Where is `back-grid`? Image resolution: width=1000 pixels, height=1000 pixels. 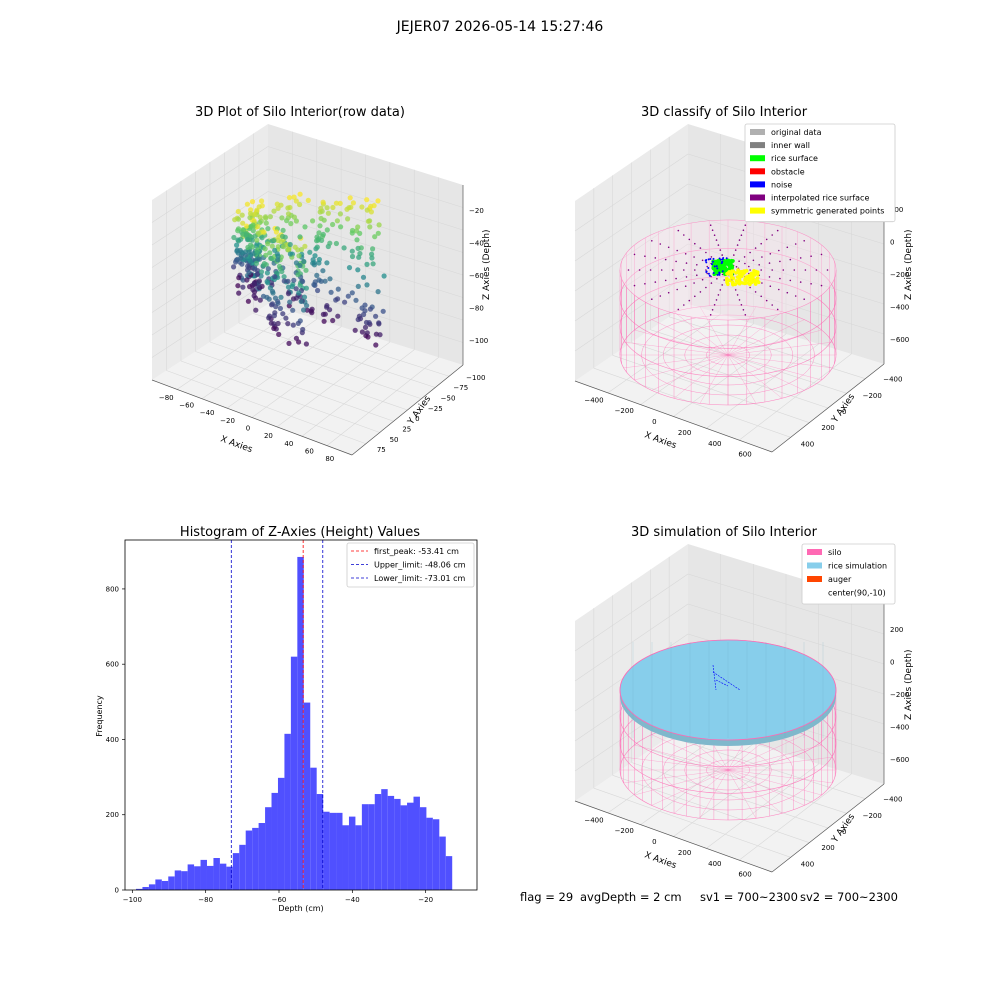
back-grid is located at coordinates (786, 604).